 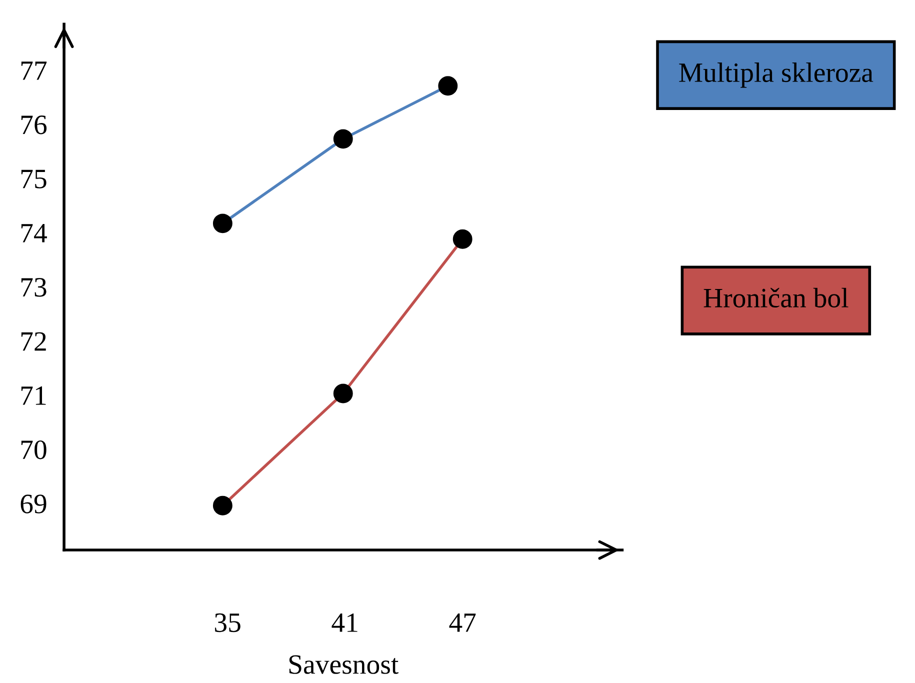 I want to click on y-tick-label: 77, so click(x=34, y=71).